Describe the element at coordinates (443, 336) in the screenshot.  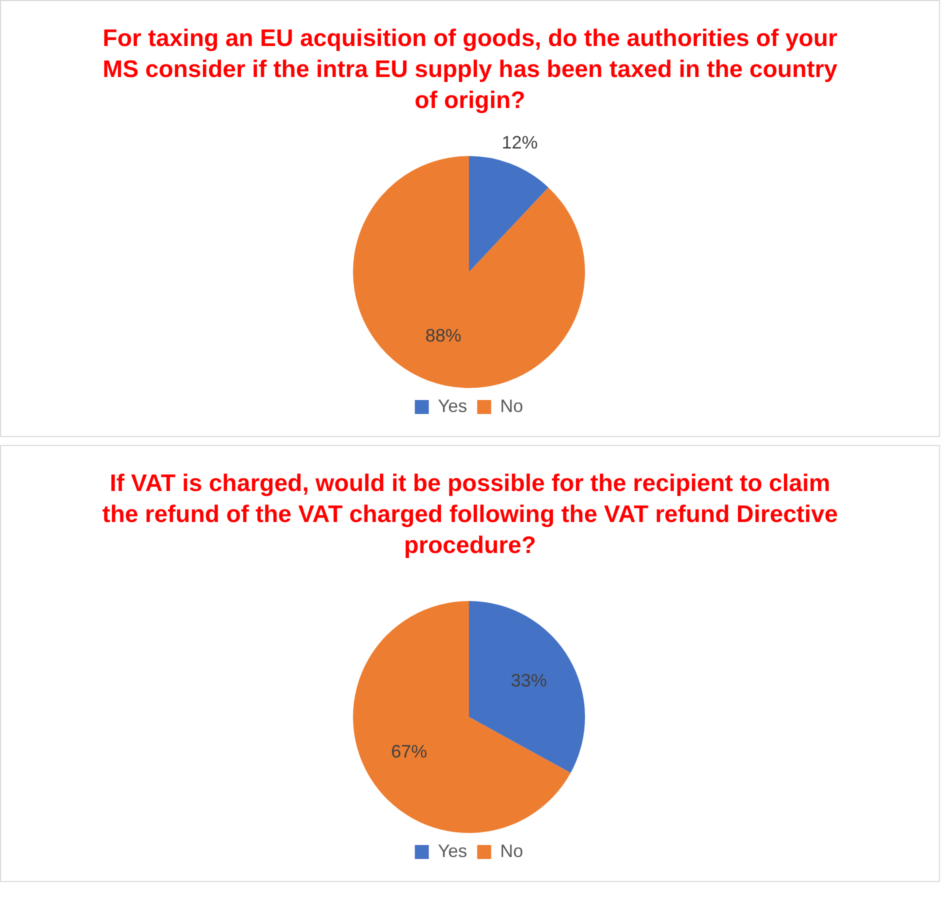
I see `data-label: 88%` at that location.